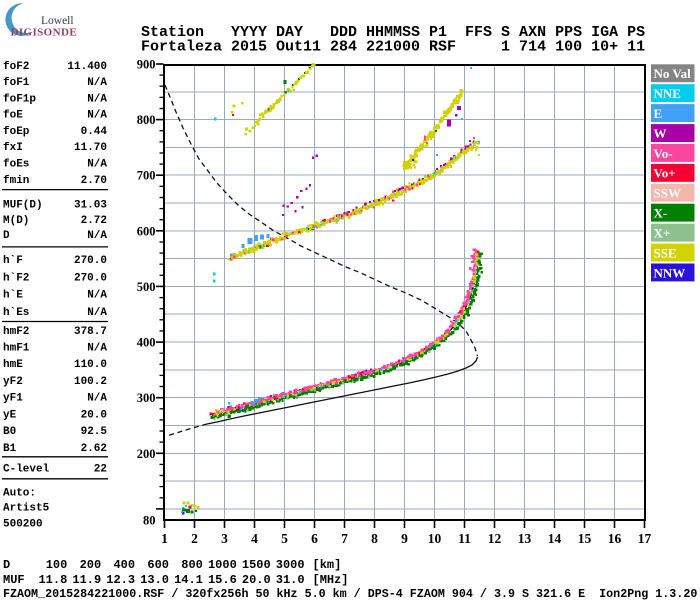  Describe the element at coordinates (164, 538) in the screenshot. I see `svg-text: 1` at that location.